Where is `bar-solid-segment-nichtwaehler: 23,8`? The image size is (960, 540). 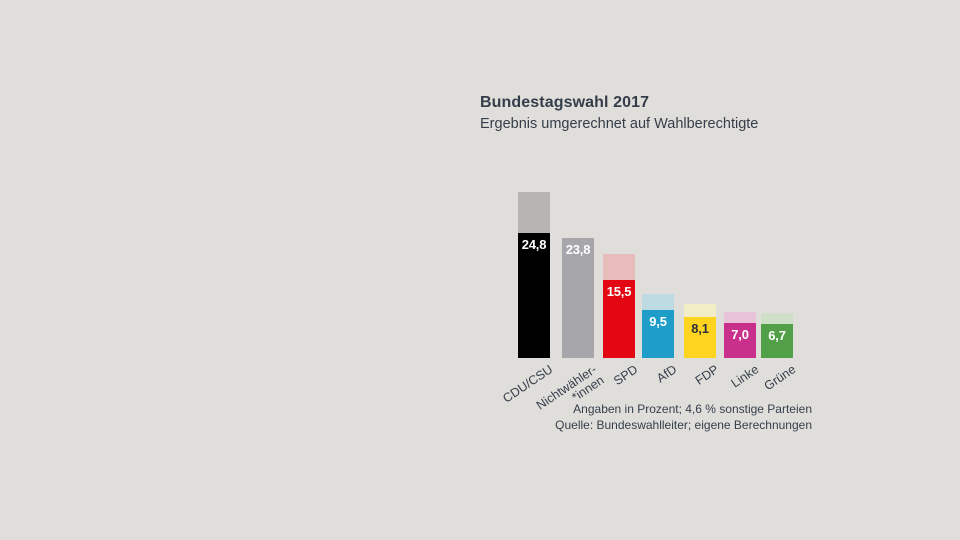
bar-solid-segment-nichtwaehler: 23,8 is located at coordinates (578, 297).